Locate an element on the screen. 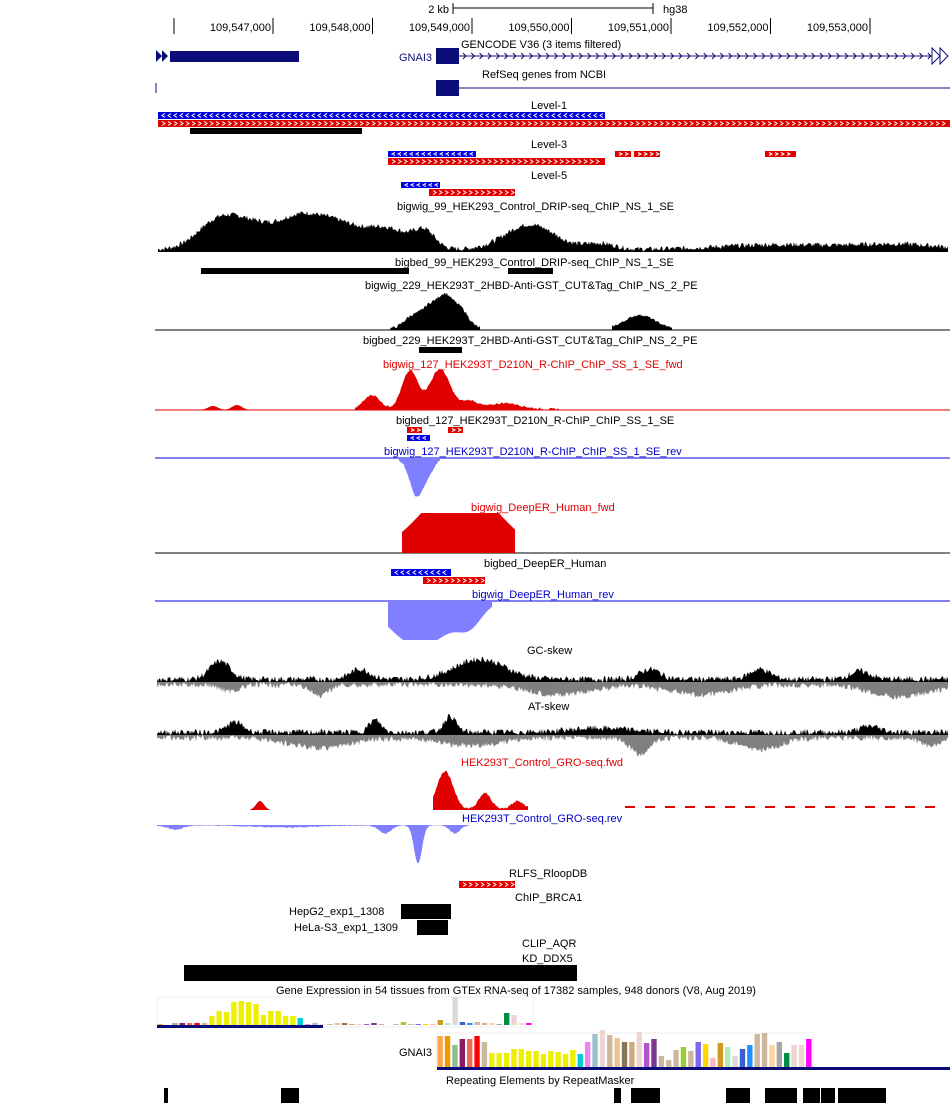 The height and width of the screenshot is (1103, 950). level3-reverse-feature is located at coordinates (432, 154).